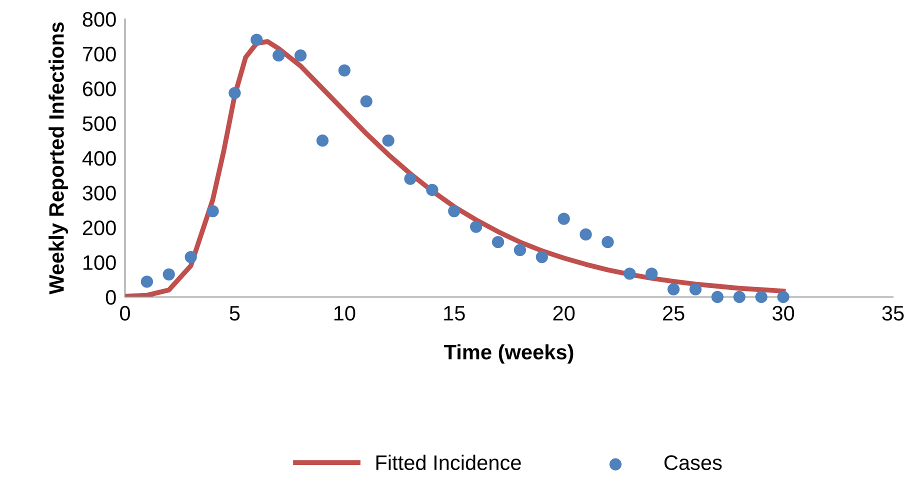  What do you see at coordinates (99, 124) in the screenshot?
I see `y-tick-label: 500` at bounding box center [99, 124].